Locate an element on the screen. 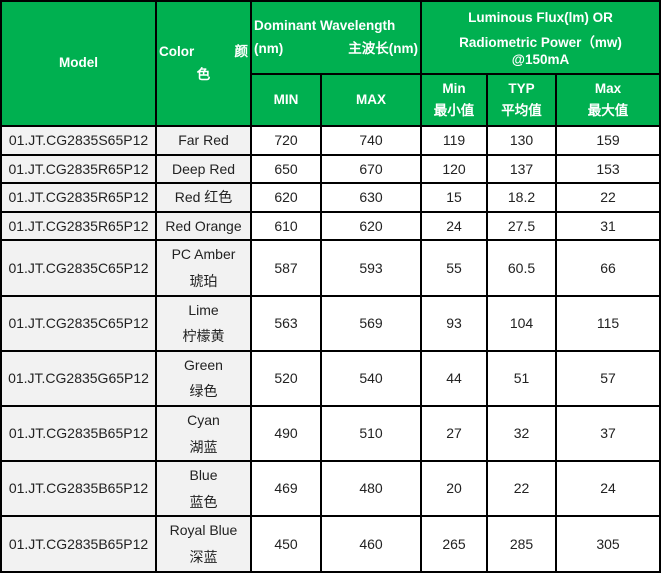 This screenshot has width=661, height=573. cell-color: Deep Red is located at coordinates (203, 169).